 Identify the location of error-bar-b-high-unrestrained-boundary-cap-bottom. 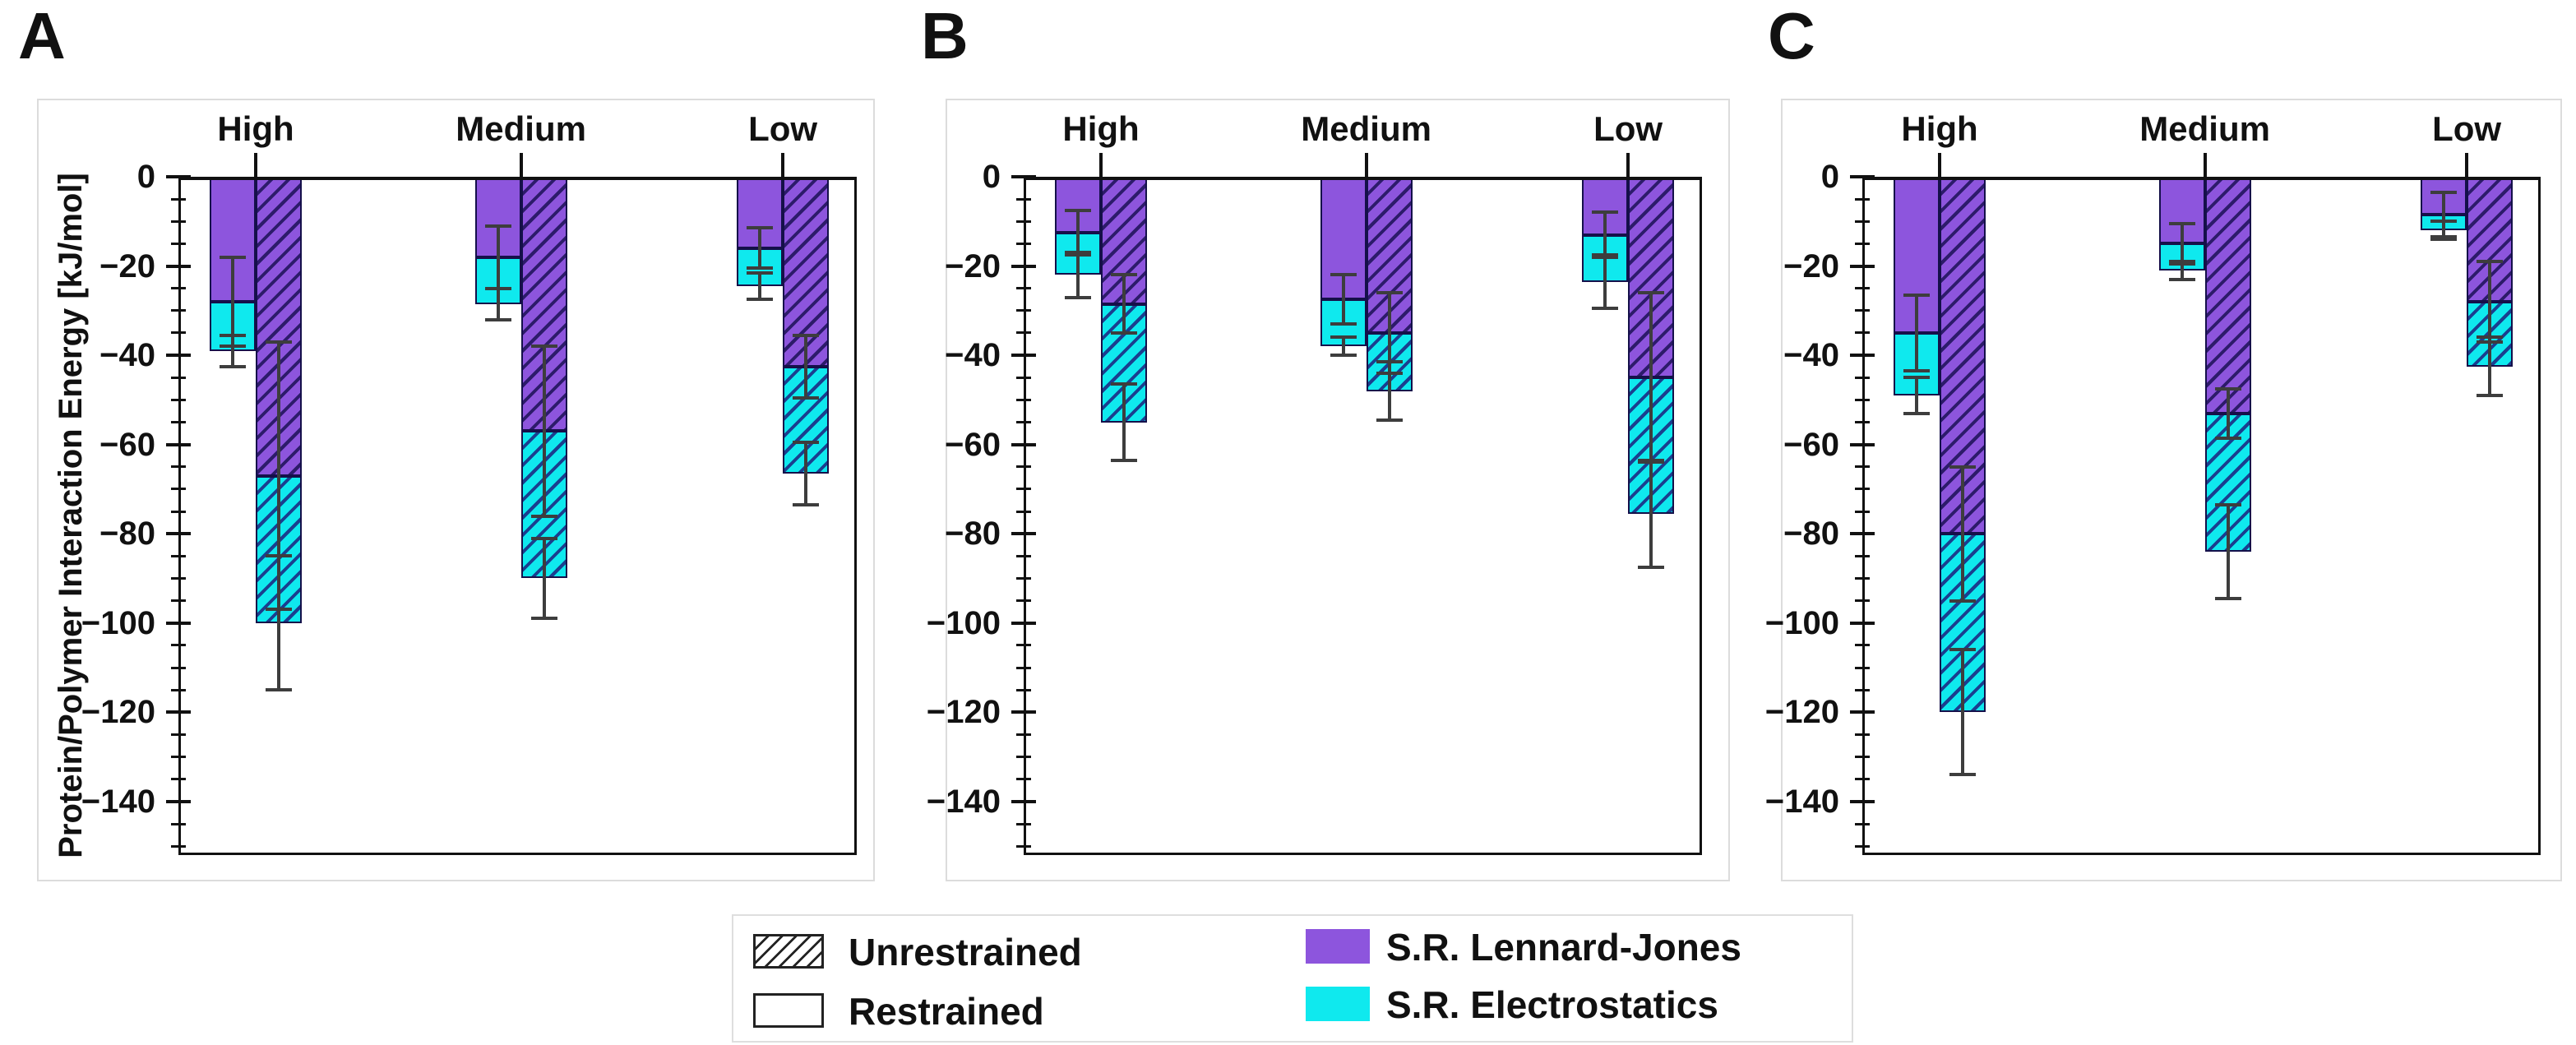
(1124, 333).